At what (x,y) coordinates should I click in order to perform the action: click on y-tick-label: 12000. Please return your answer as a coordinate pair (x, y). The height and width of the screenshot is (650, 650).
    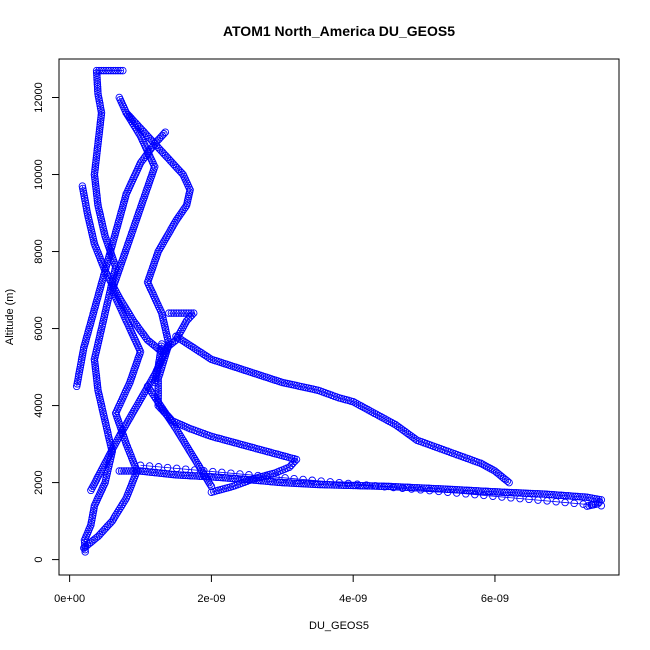
    Looking at the image, I should click on (39, 97).